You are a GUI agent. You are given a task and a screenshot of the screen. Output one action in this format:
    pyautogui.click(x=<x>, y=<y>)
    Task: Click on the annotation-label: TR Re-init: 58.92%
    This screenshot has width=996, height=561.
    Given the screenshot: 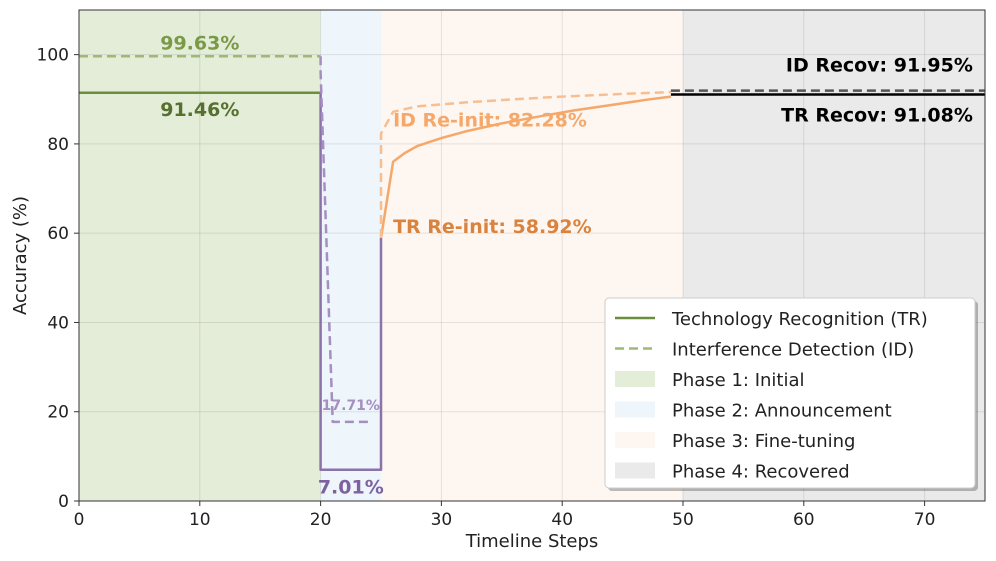 What is the action you would take?
    pyautogui.click(x=492, y=227)
    